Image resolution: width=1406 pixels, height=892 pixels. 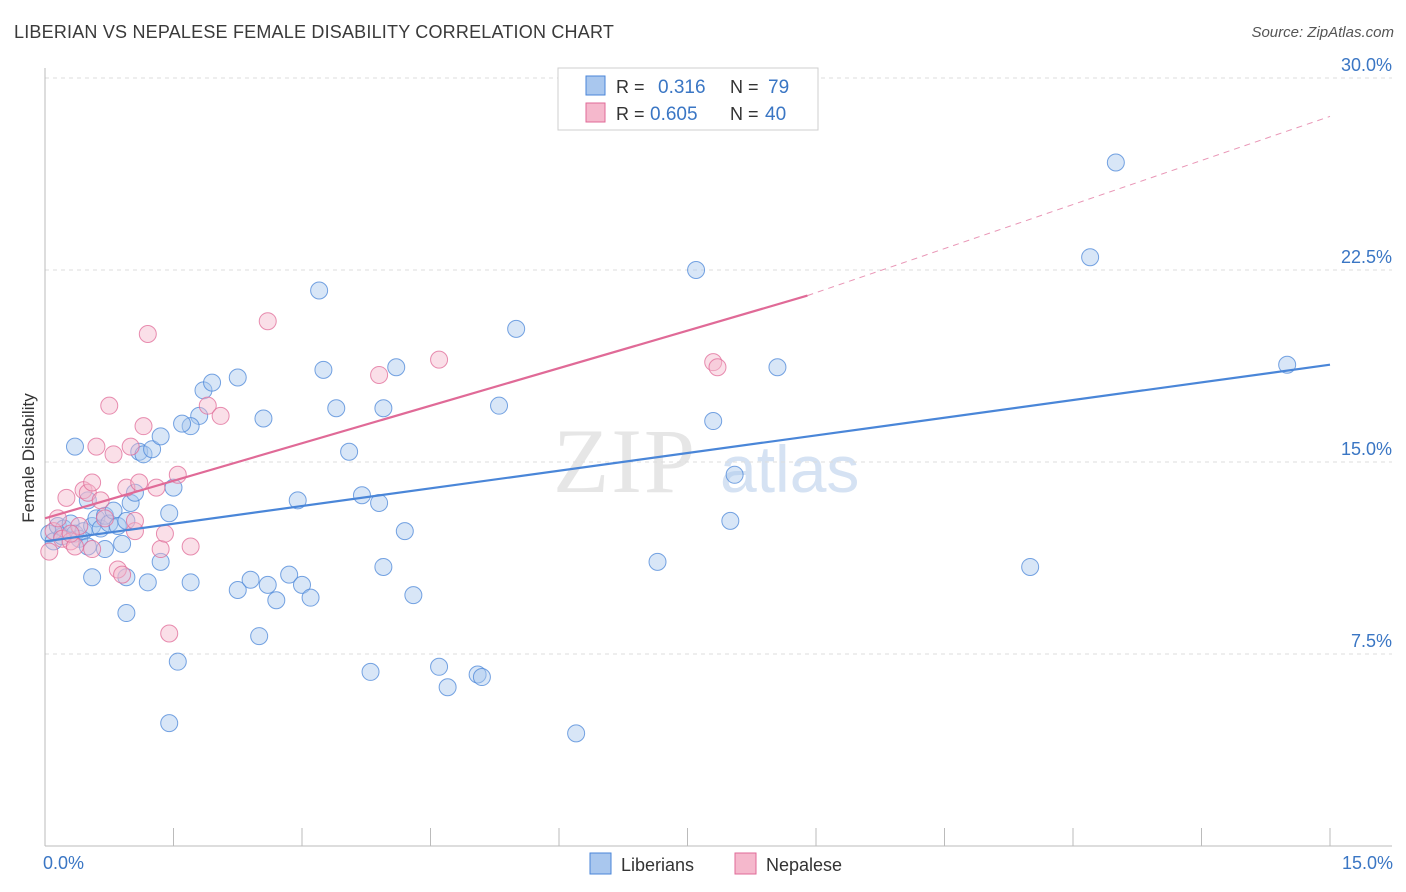 I want to click on y-tick-label: 15.0%, so click(x=1366, y=449).